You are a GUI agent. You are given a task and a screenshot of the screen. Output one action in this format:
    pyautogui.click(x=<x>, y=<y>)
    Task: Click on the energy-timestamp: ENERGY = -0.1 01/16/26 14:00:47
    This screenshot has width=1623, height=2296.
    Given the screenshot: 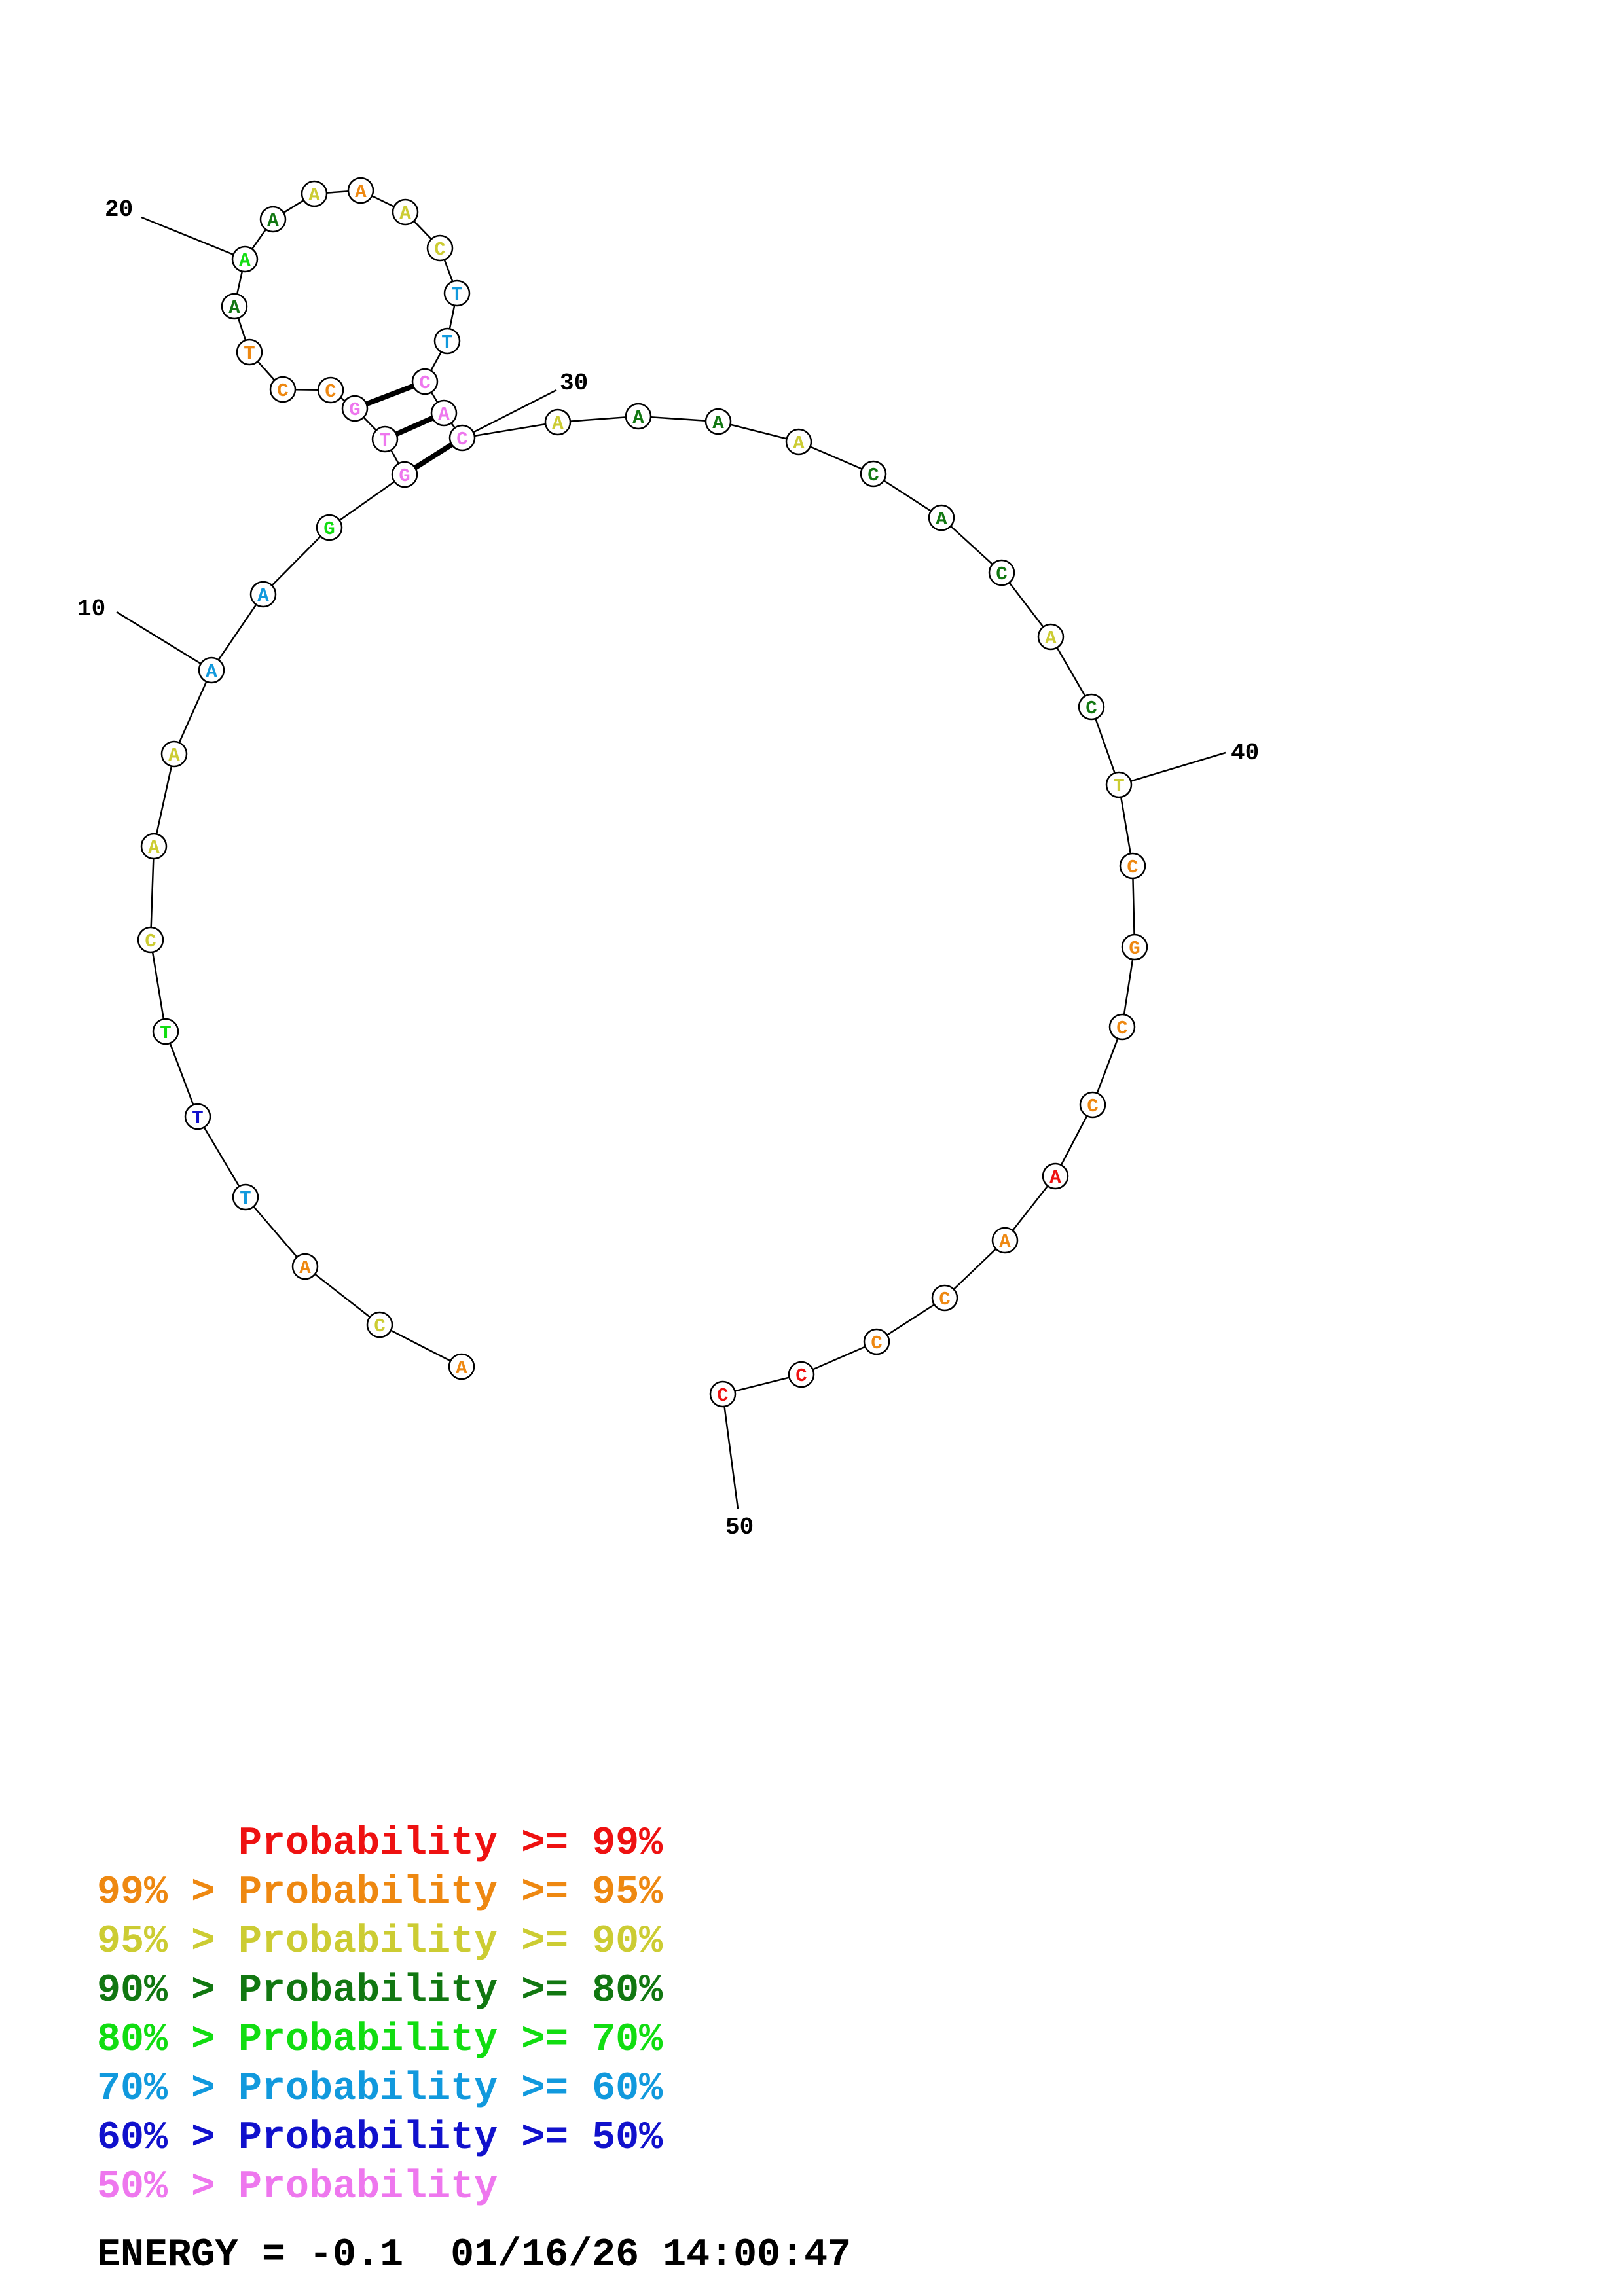 What is the action you would take?
    pyautogui.click(x=474, y=2255)
    